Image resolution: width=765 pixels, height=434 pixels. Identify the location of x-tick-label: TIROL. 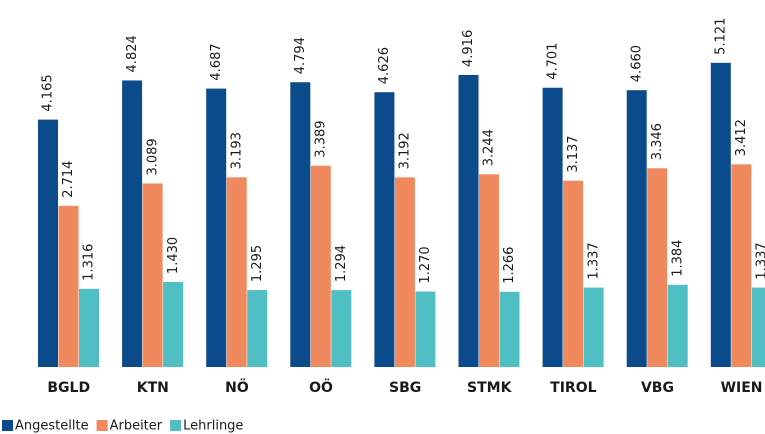
(573, 388).